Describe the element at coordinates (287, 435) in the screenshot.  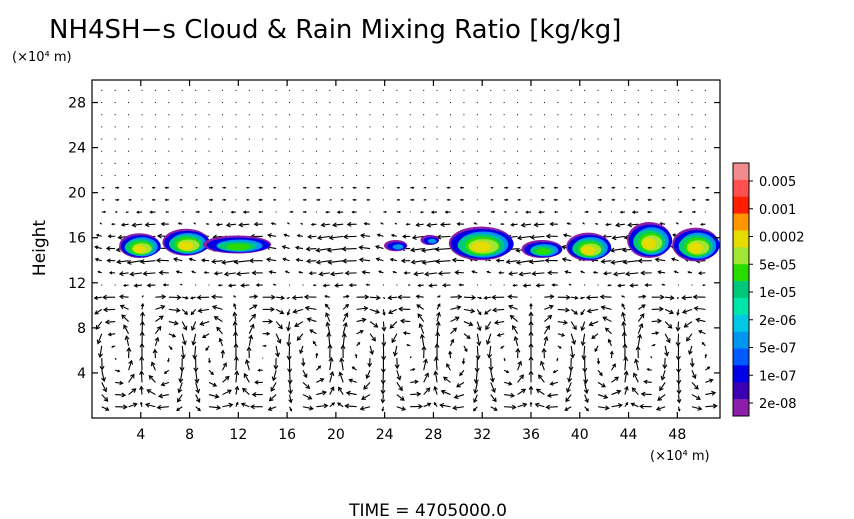
I see `x-tick-label: 16` at that location.